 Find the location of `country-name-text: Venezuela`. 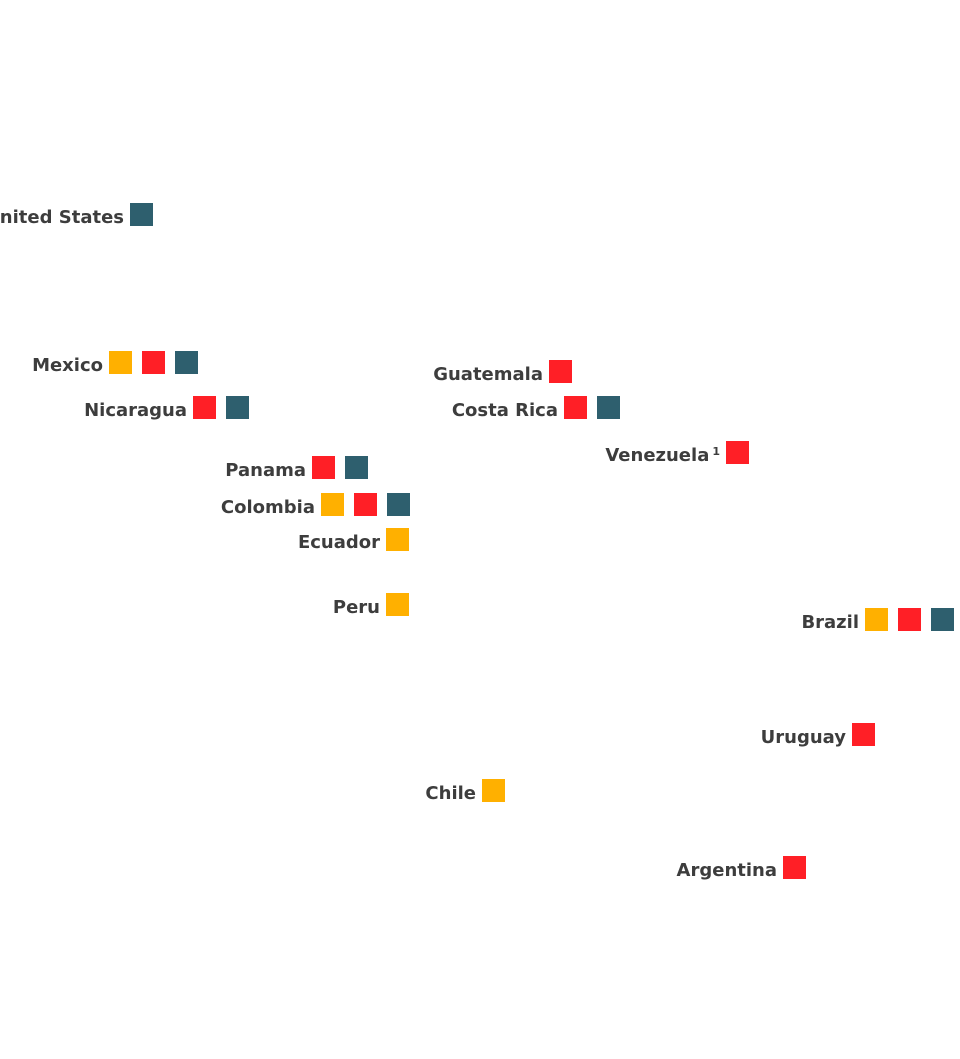

country-name-text: Venezuela is located at coordinates (657, 455).